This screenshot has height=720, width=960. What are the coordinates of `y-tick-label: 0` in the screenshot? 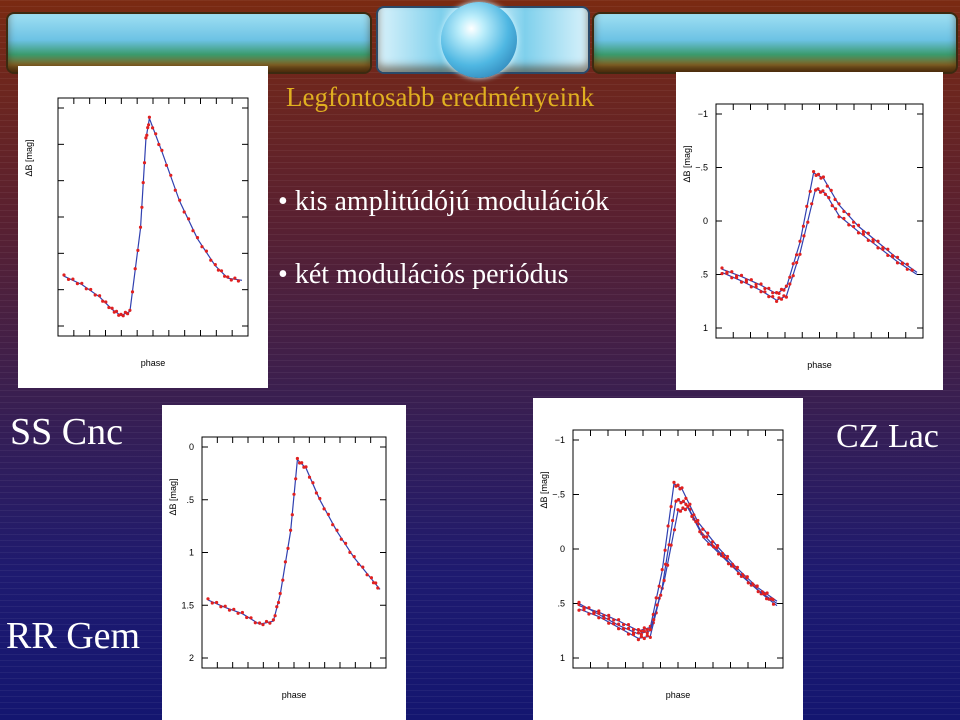 It's located at (705, 221).